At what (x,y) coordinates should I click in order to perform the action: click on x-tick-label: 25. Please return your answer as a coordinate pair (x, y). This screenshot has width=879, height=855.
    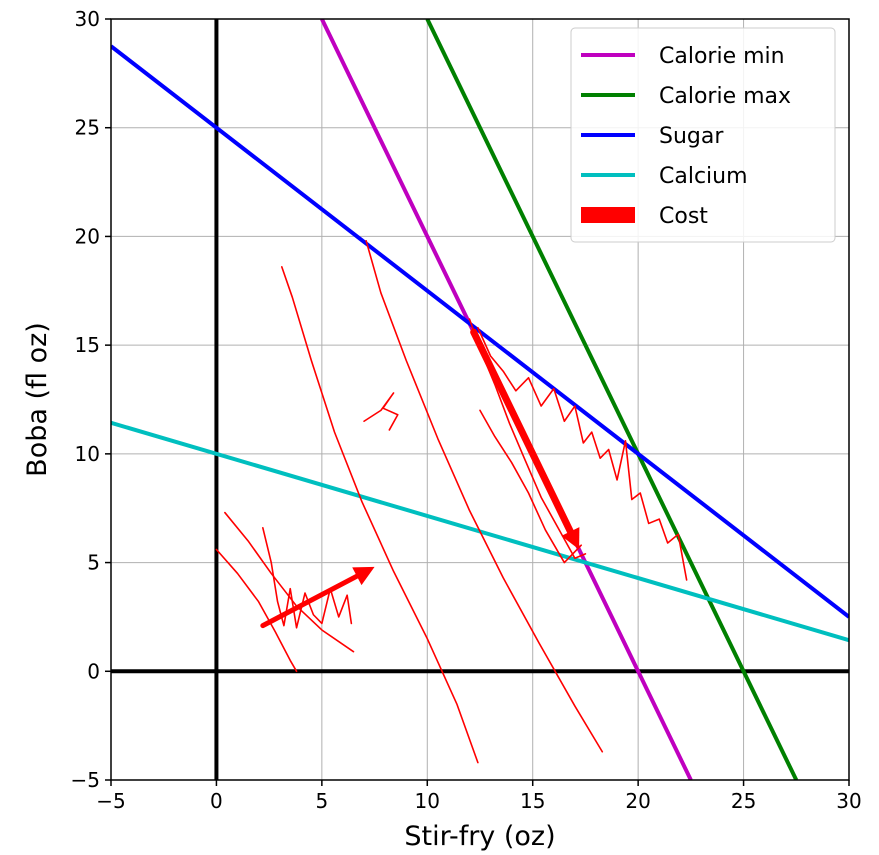
    Looking at the image, I should click on (743, 801).